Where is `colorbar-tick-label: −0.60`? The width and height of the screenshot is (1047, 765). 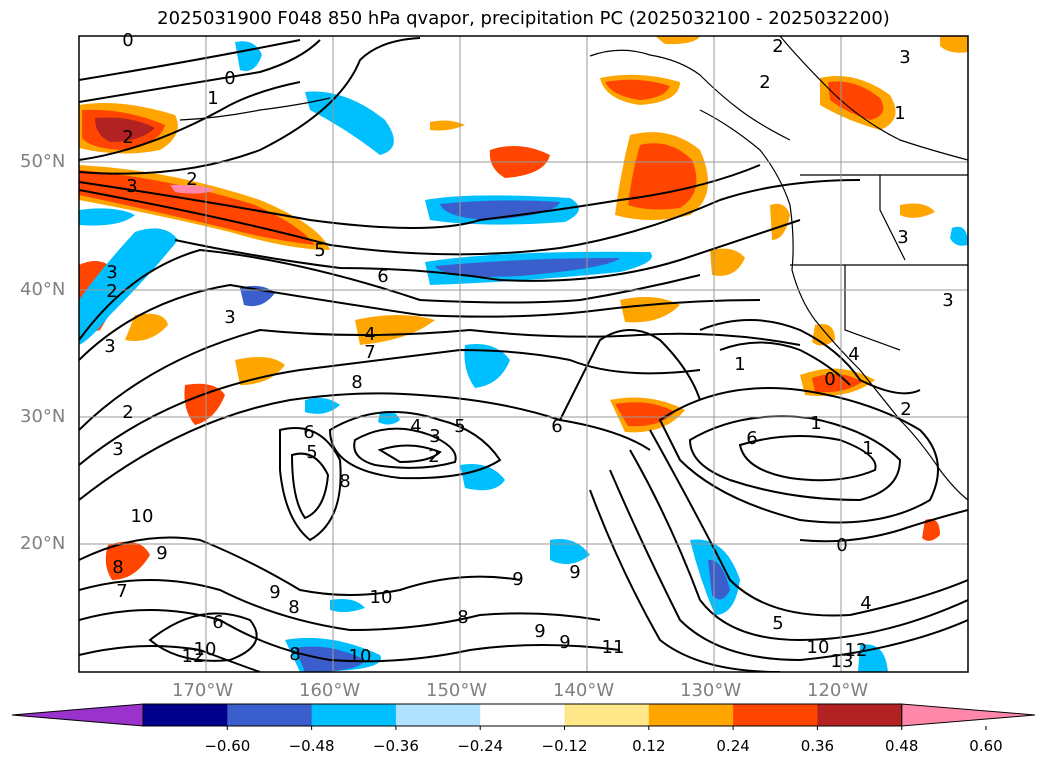 colorbar-tick-label: −0.60 is located at coordinates (227, 746).